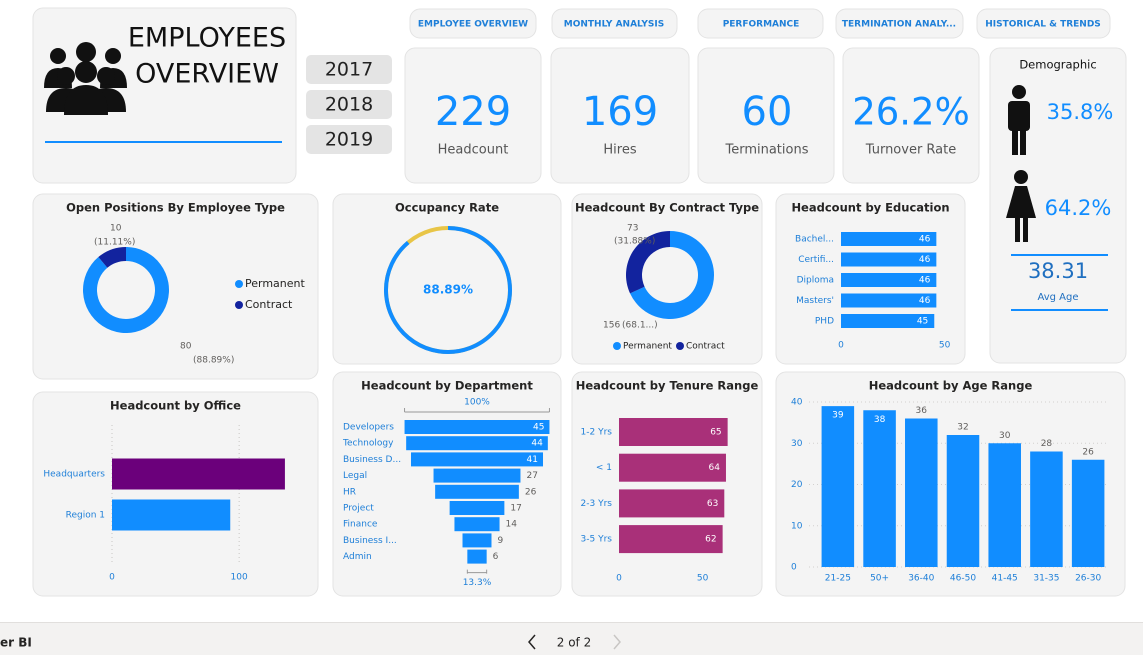 Image resolution: width=1143 pixels, height=655 pixels. I want to click on category-label: Finance, so click(360, 525).